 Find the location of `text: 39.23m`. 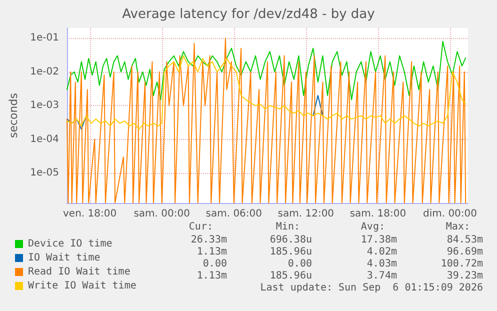

text: 39.23m is located at coordinates (464, 276).